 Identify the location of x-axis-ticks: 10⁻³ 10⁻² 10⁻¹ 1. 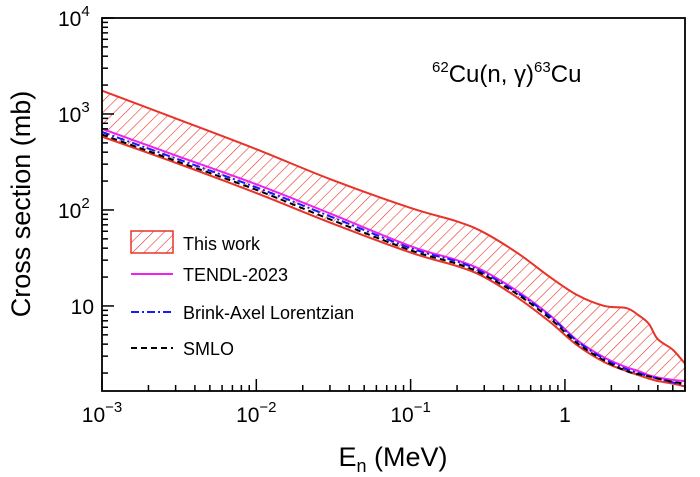
(384, 403).